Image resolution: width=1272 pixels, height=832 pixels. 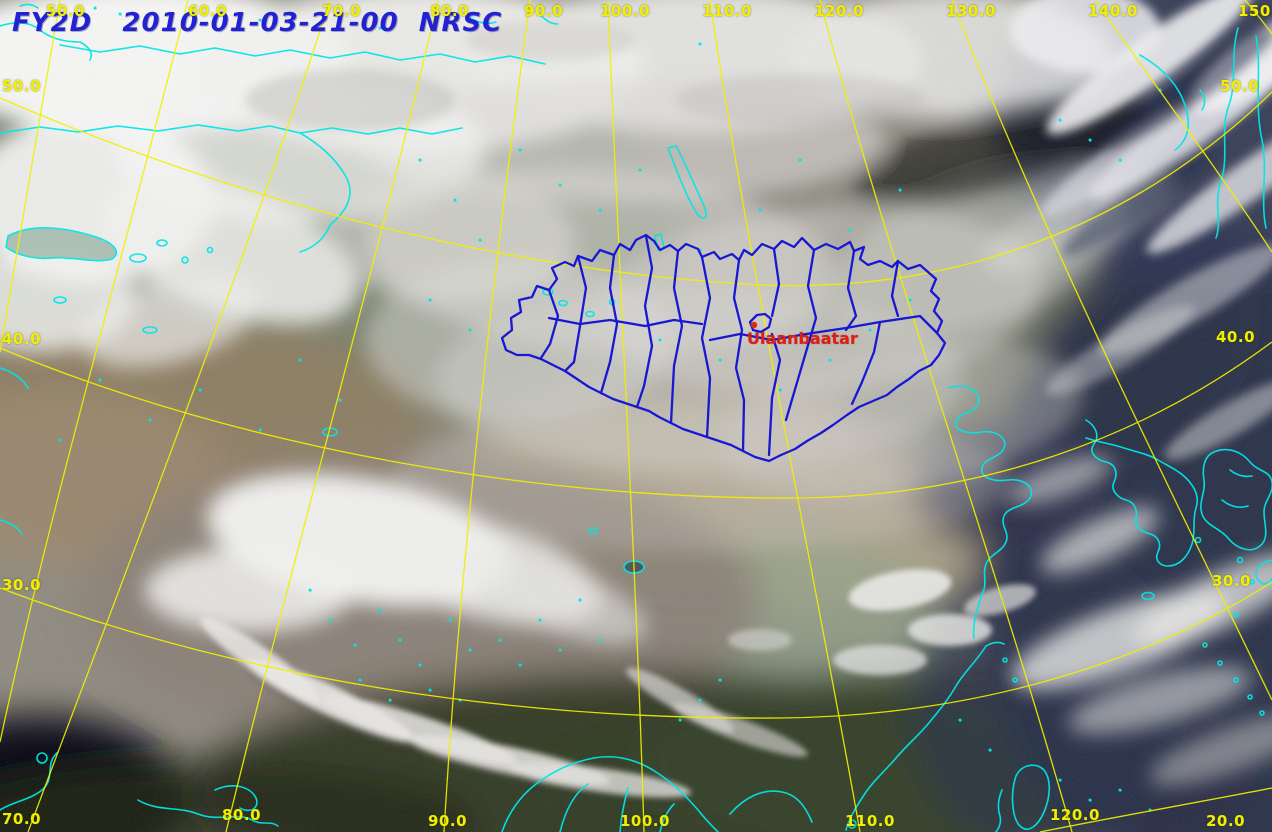 I want to click on meridian-110e, so click(x=785, y=416).